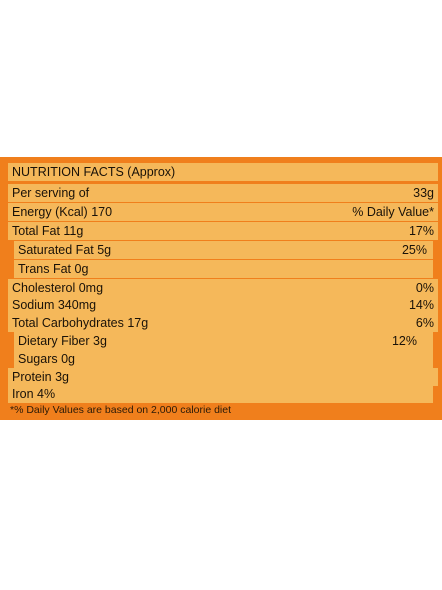  What do you see at coordinates (223, 269) in the screenshot?
I see `trans-fat-row: Trans Fat 0g` at bounding box center [223, 269].